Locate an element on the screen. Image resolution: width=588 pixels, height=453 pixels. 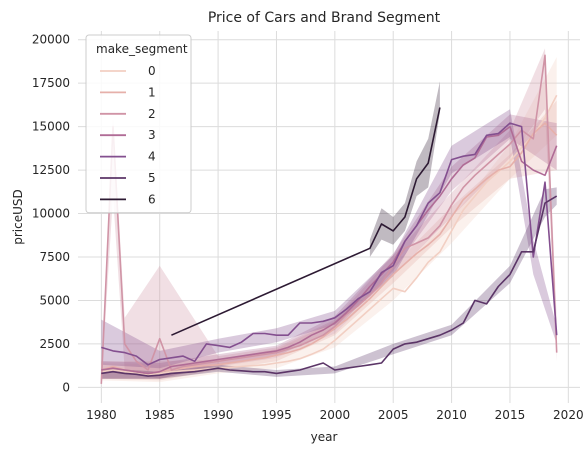
x-tick-label: 1980 is located at coordinates (101, 415).